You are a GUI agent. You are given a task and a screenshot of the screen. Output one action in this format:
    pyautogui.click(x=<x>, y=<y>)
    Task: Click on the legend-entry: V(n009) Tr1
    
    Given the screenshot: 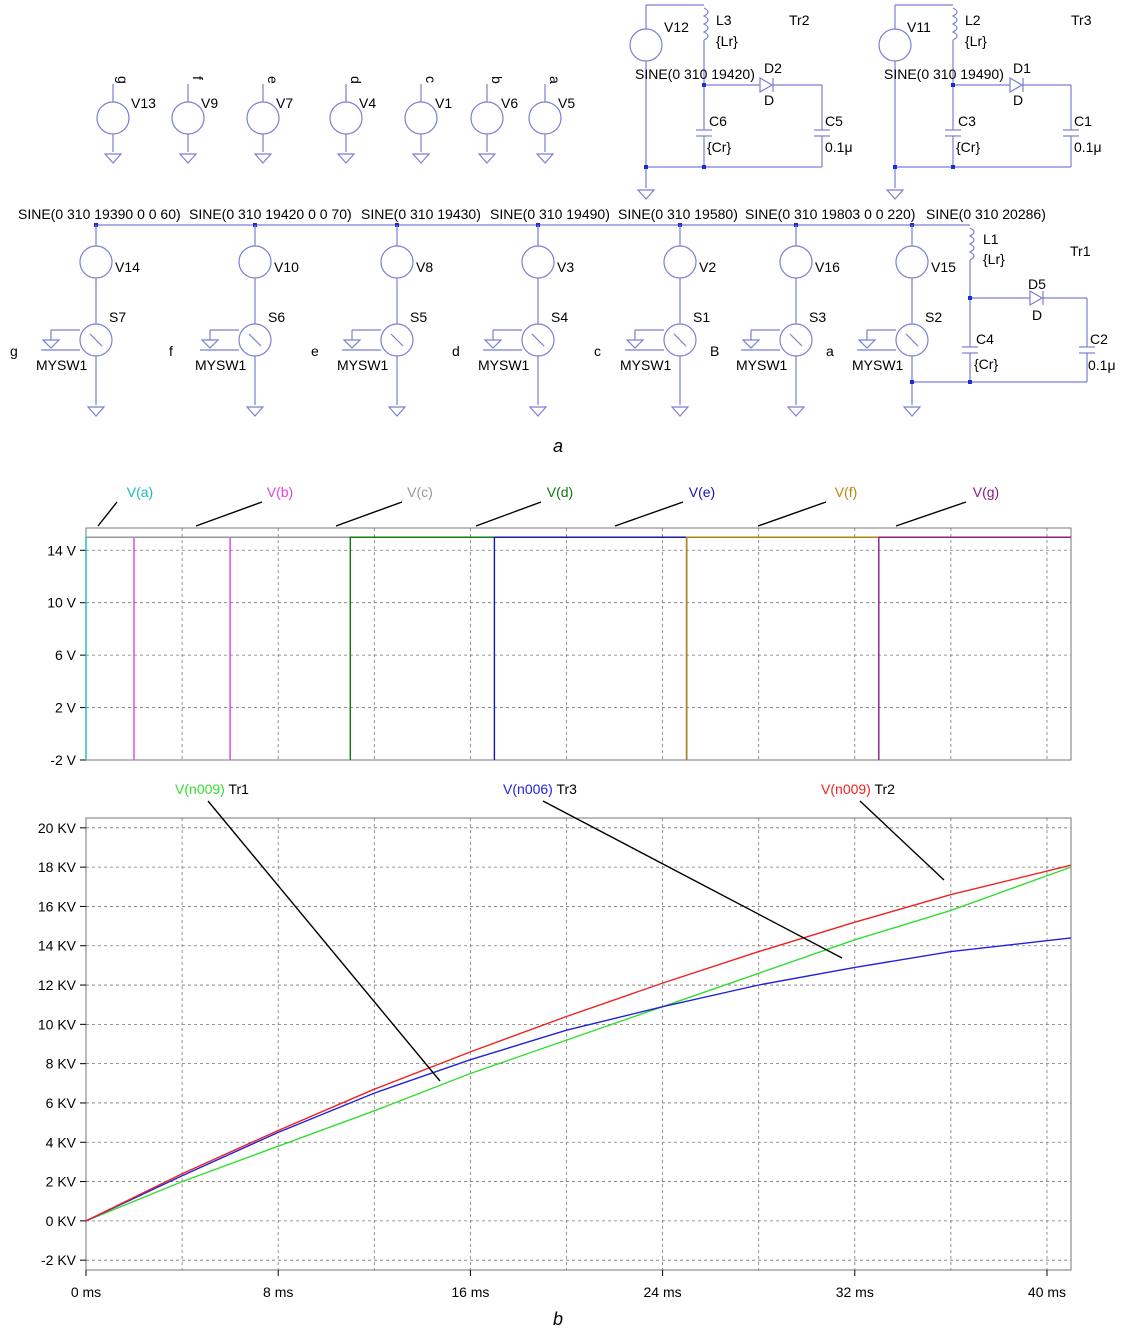 What is the action you would take?
    pyautogui.click(x=308, y=931)
    